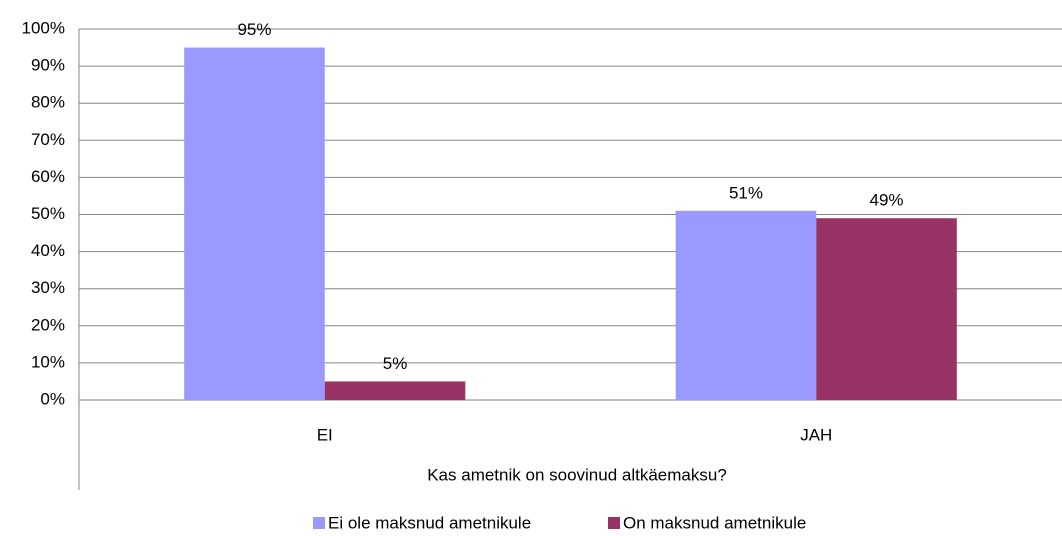  Describe the element at coordinates (325, 434) in the screenshot. I see `x-tick-label: EI` at that location.